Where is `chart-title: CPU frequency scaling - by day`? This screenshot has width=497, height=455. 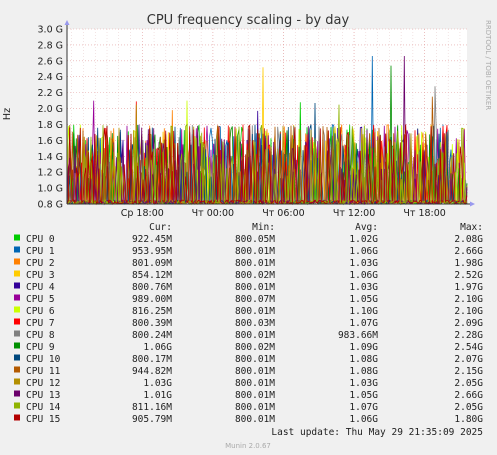 chart-title: CPU frequency scaling - by day is located at coordinates (248, 20).